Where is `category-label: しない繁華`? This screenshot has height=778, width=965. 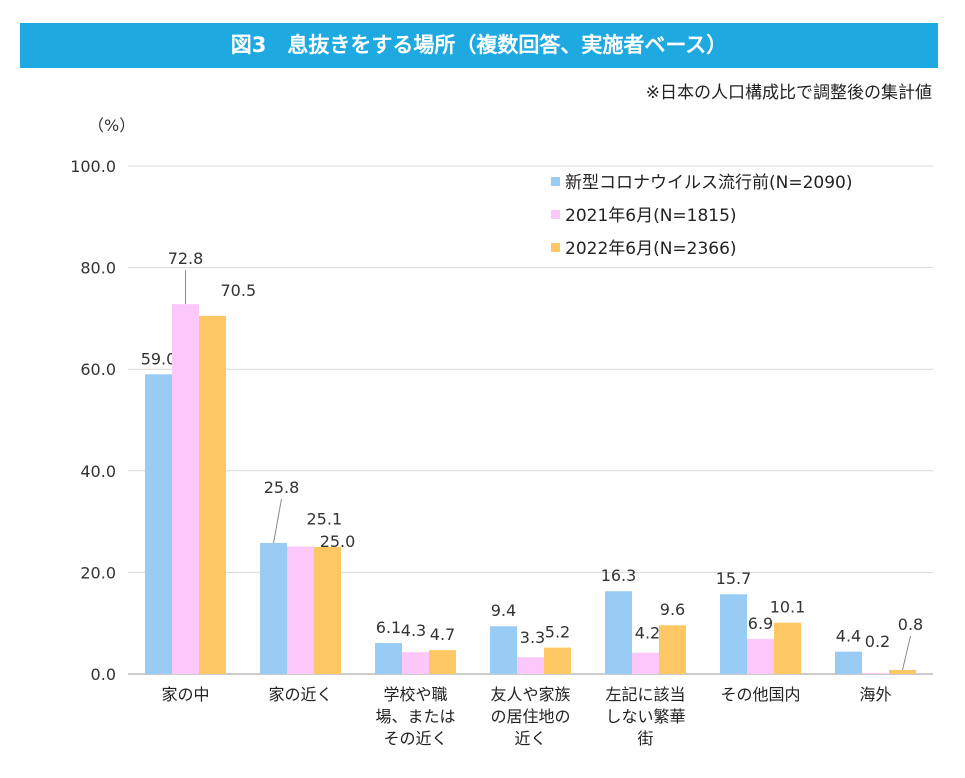 category-label: しない繁華 is located at coordinates (645, 716).